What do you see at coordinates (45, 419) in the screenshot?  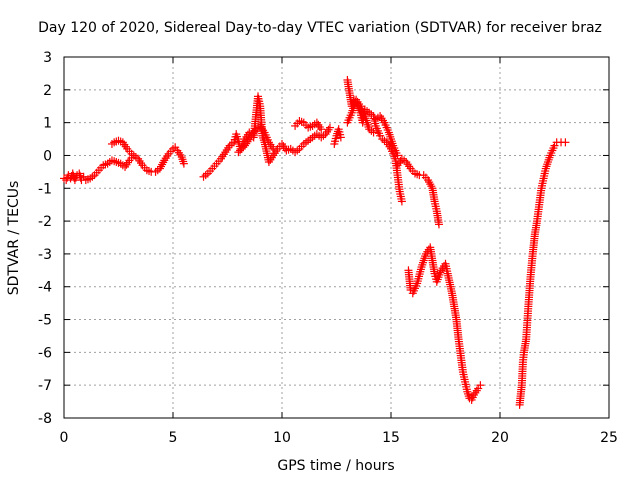 I see `y-tick-label: -8` at bounding box center [45, 419].